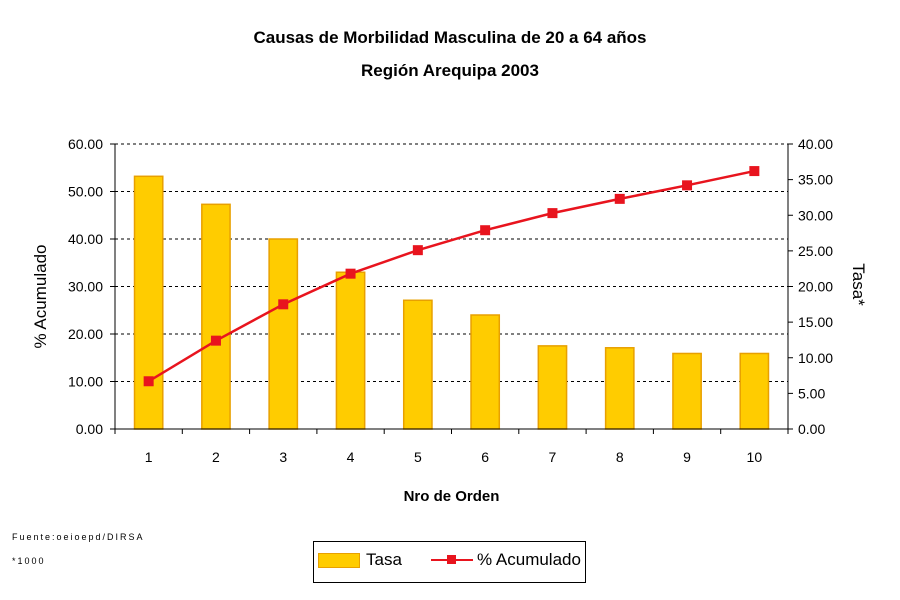  I want to click on y-right-tick-label: 5.00, so click(811, 393).